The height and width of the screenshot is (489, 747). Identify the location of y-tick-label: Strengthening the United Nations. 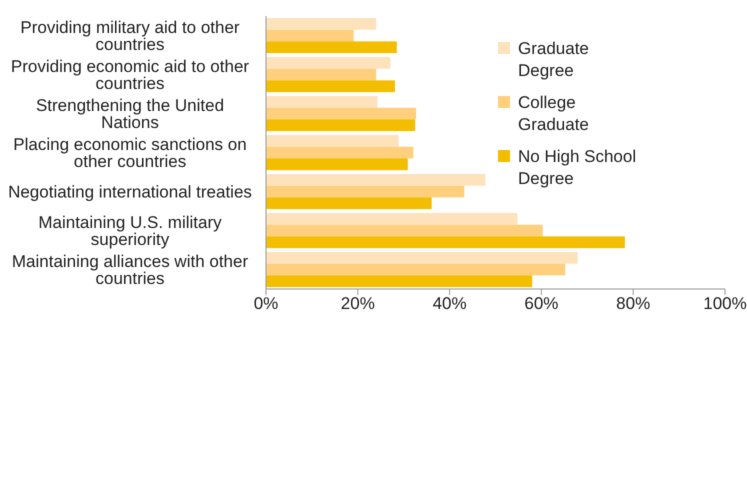
(130, 114).